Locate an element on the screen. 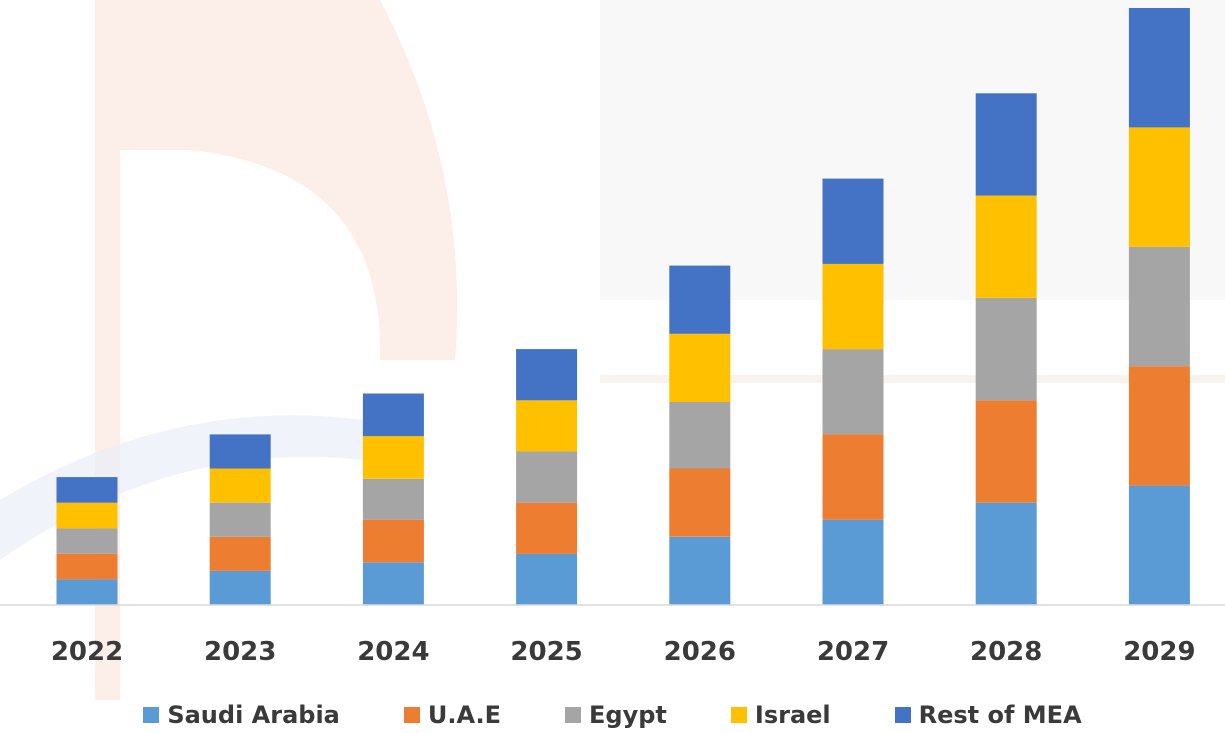 This screenshot has height=733, width=1225. bar-segment-2029-rest-of-mea is located at coordinates (1159, 68).